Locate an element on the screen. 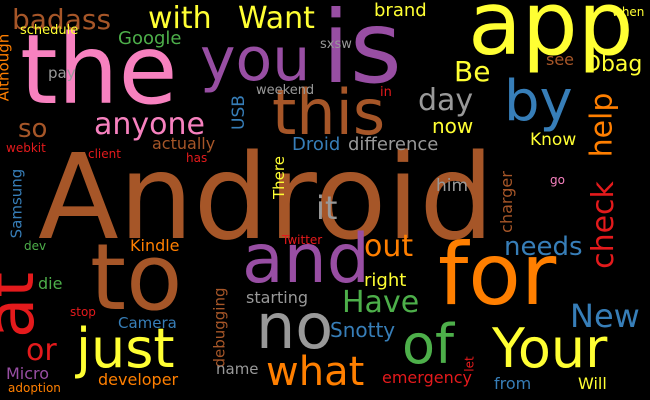 This screenshot has height=400, width=650. word-micro: Micro is located at coordinates (28, 373).